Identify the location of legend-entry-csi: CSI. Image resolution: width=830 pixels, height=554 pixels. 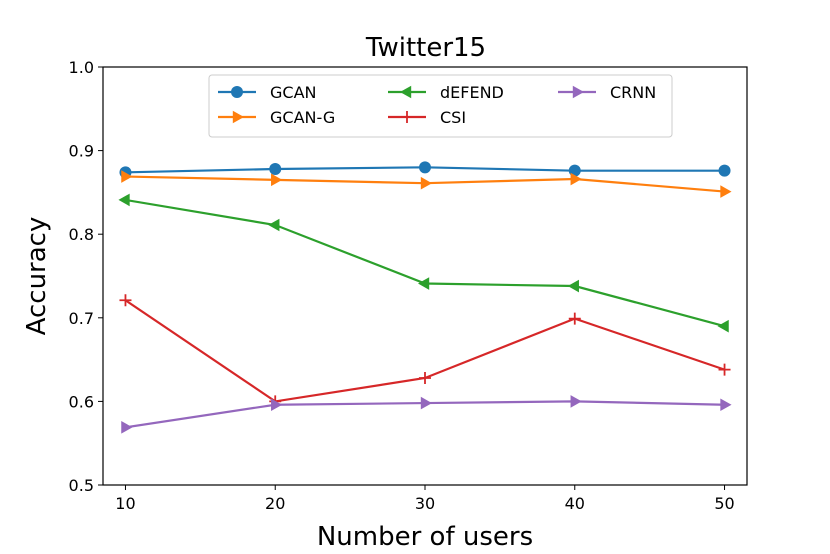
(427, 117).